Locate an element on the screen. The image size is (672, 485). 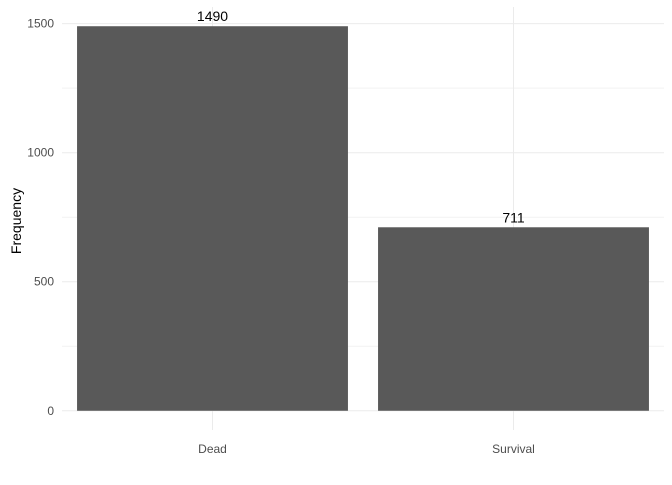
x-tick-label: Survival is located at coordinates (513, 449).